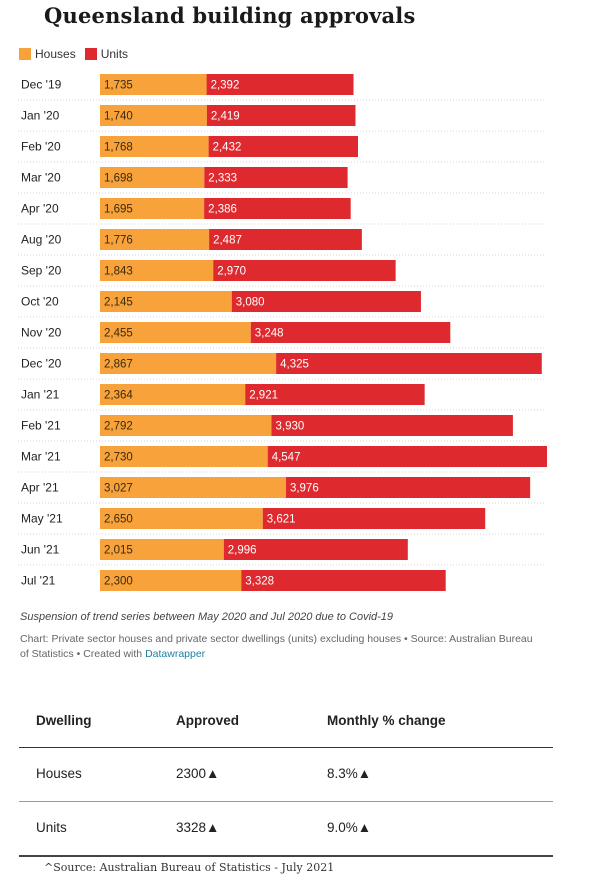  Describe the element at coordinates (118, 179) in the screenshot. I see `data-label-houses: 1,698` at that location.